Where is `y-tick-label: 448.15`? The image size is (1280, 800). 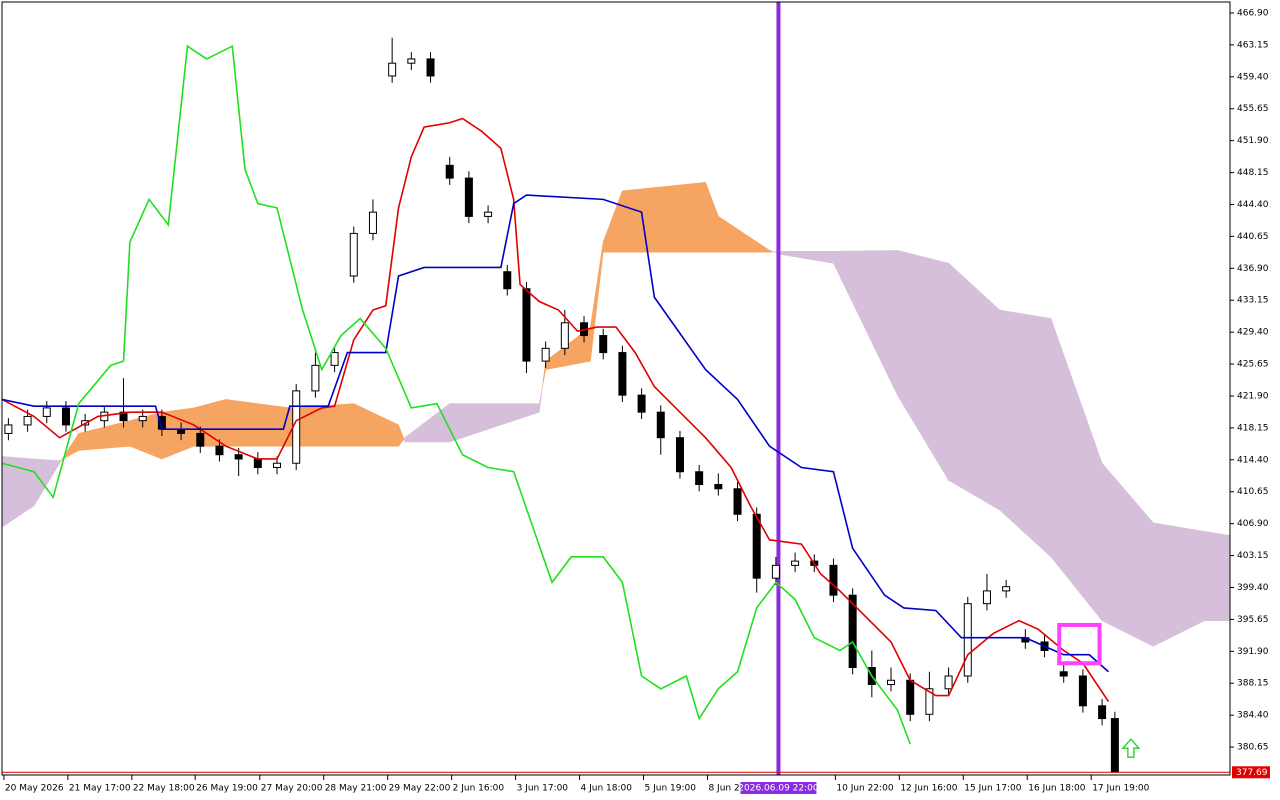 y-tick-label: 448.15 is located at coordinates (1253, 173).